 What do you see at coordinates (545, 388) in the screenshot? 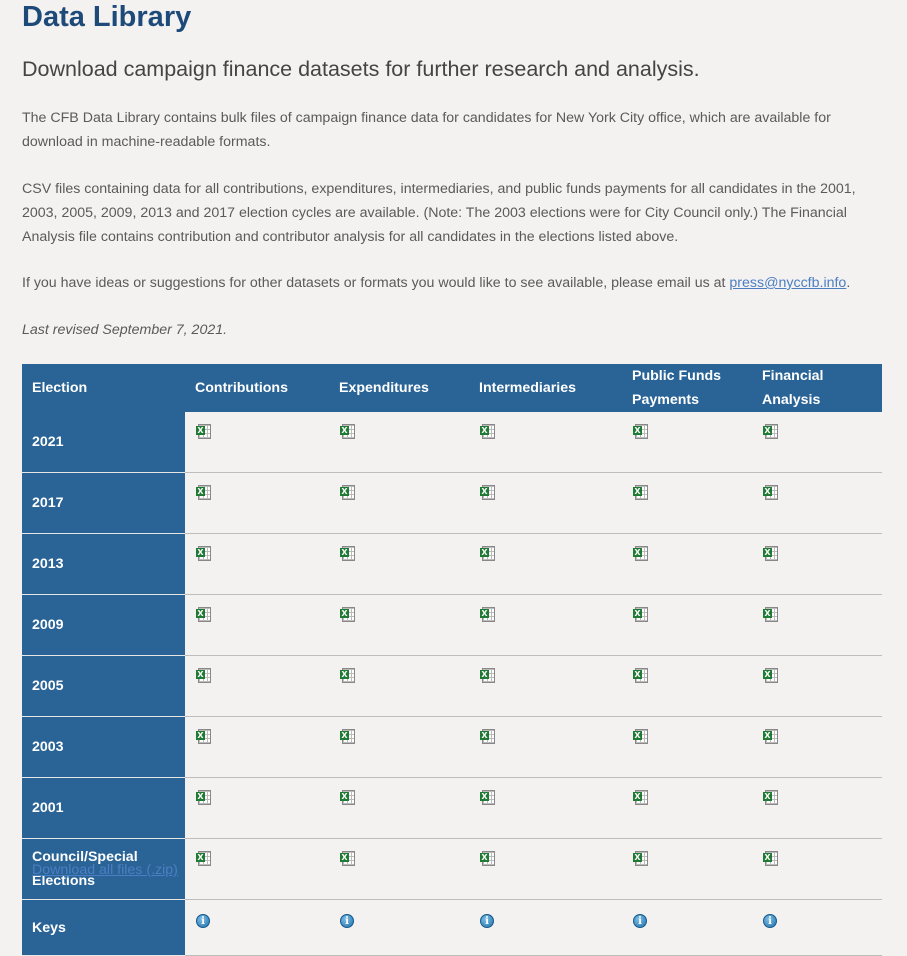
I see `column-header: Intermediaries` at bounding box center [545, 388].